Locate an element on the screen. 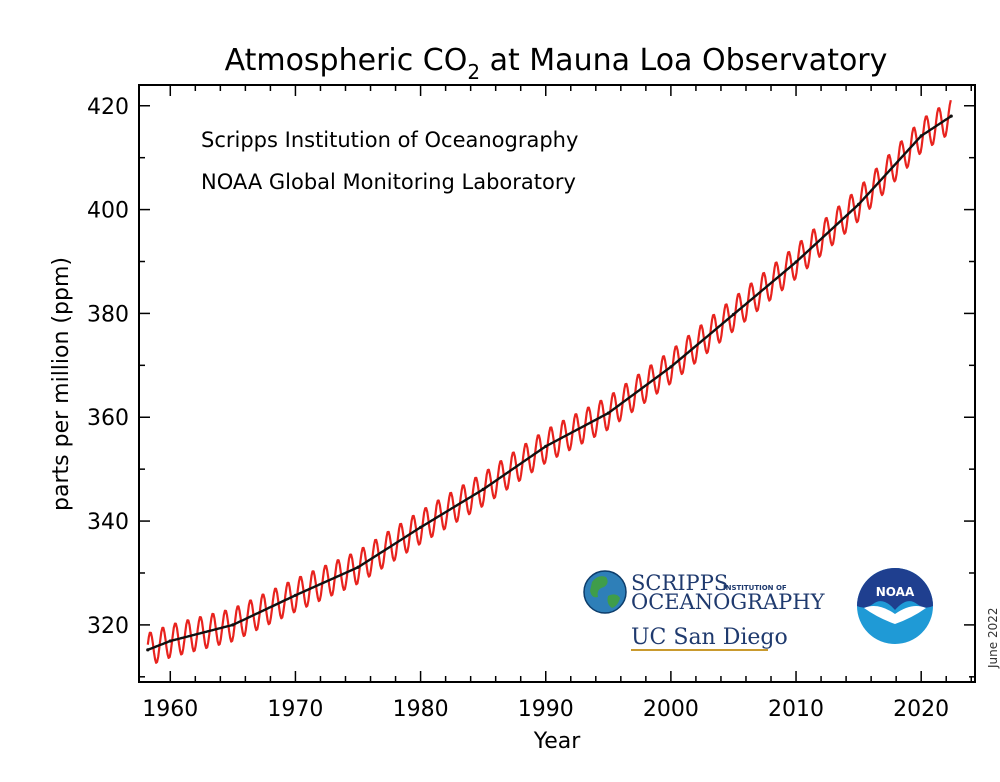 This screenshot has height=782, width=1000. scripps-logo-line1b: INSTITUTION OF is located at coordinates (755, 588).